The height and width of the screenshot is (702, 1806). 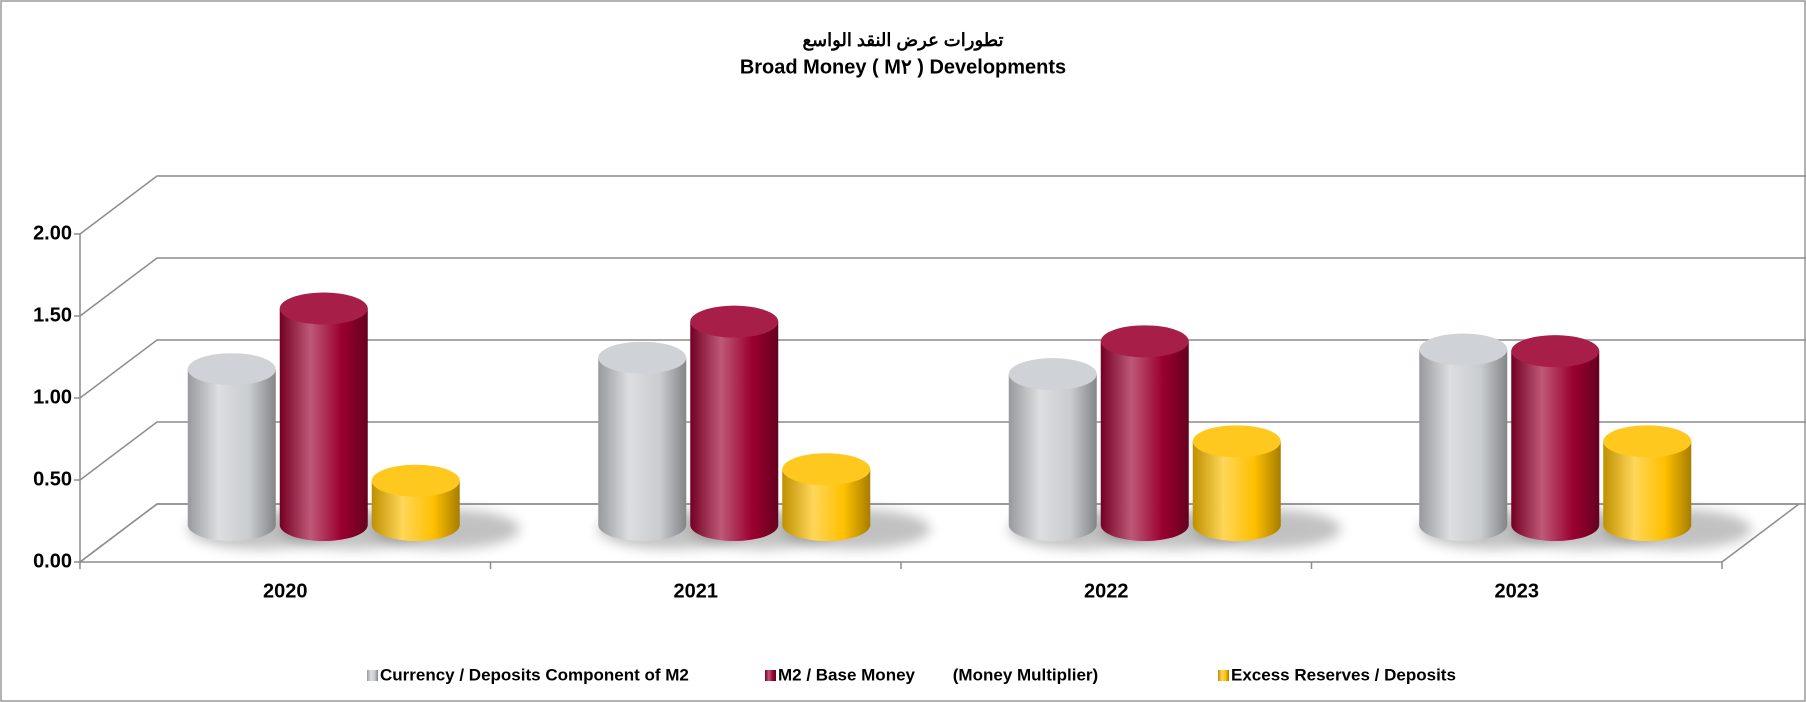 I want to click on chart-subtitle: Broad Money ( M٢ ) Developments, so click(x=903, y=67).